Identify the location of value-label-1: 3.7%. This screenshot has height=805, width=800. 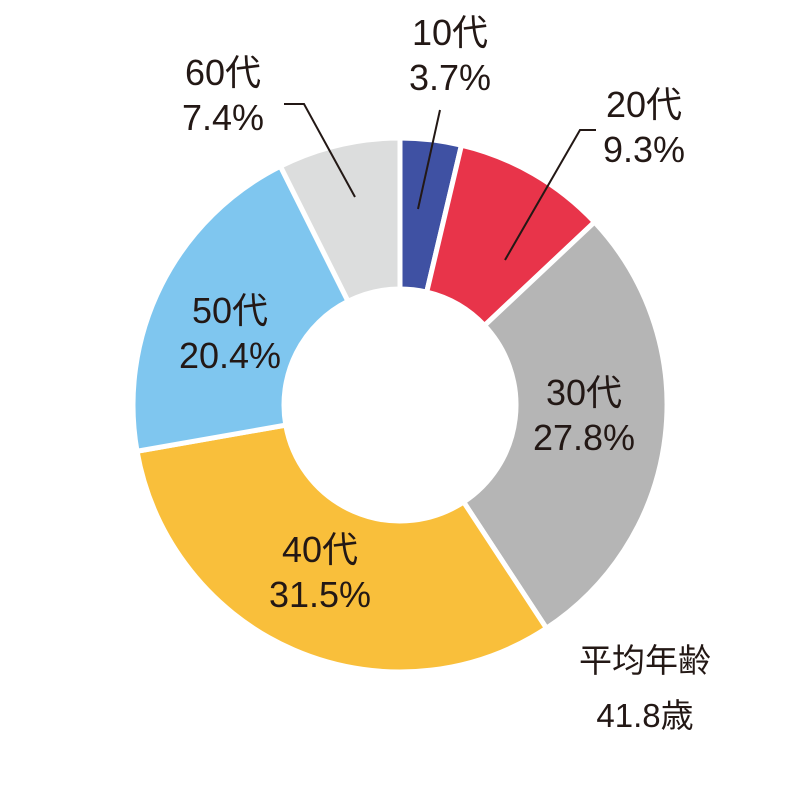
(450, 77).